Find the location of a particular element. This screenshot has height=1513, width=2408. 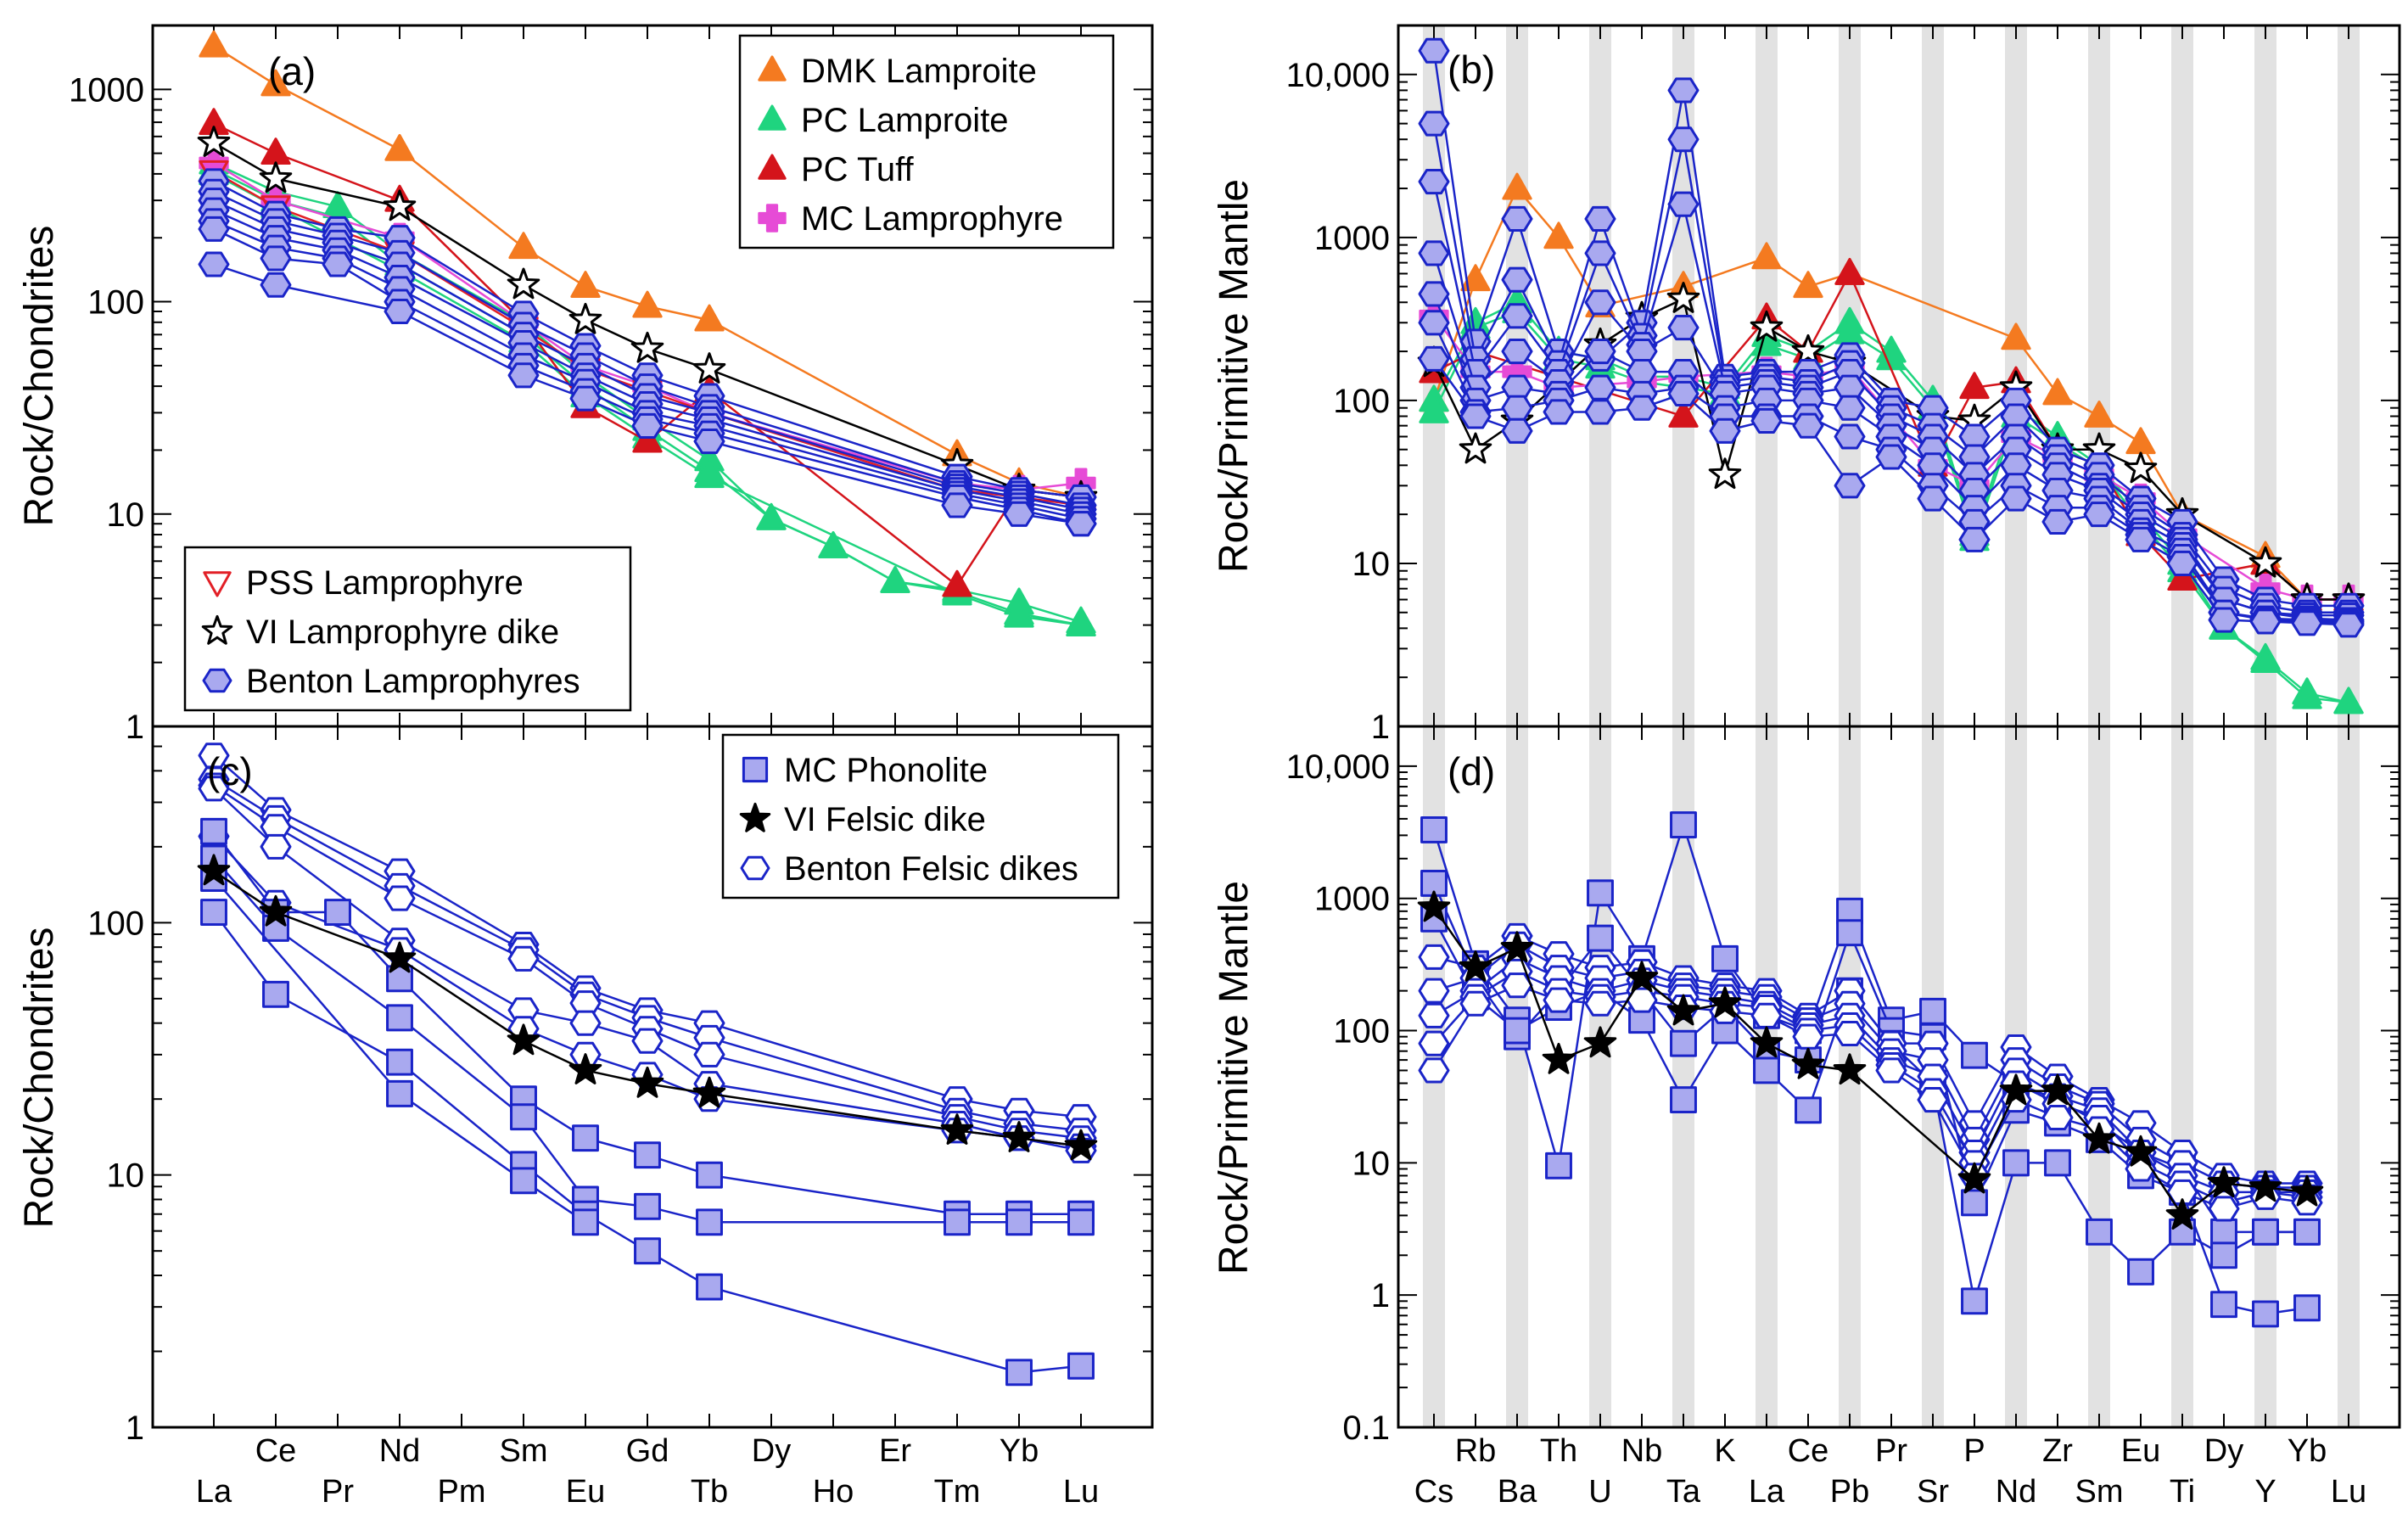

panel-a-label: (a) is located at coordinates (292, 71).